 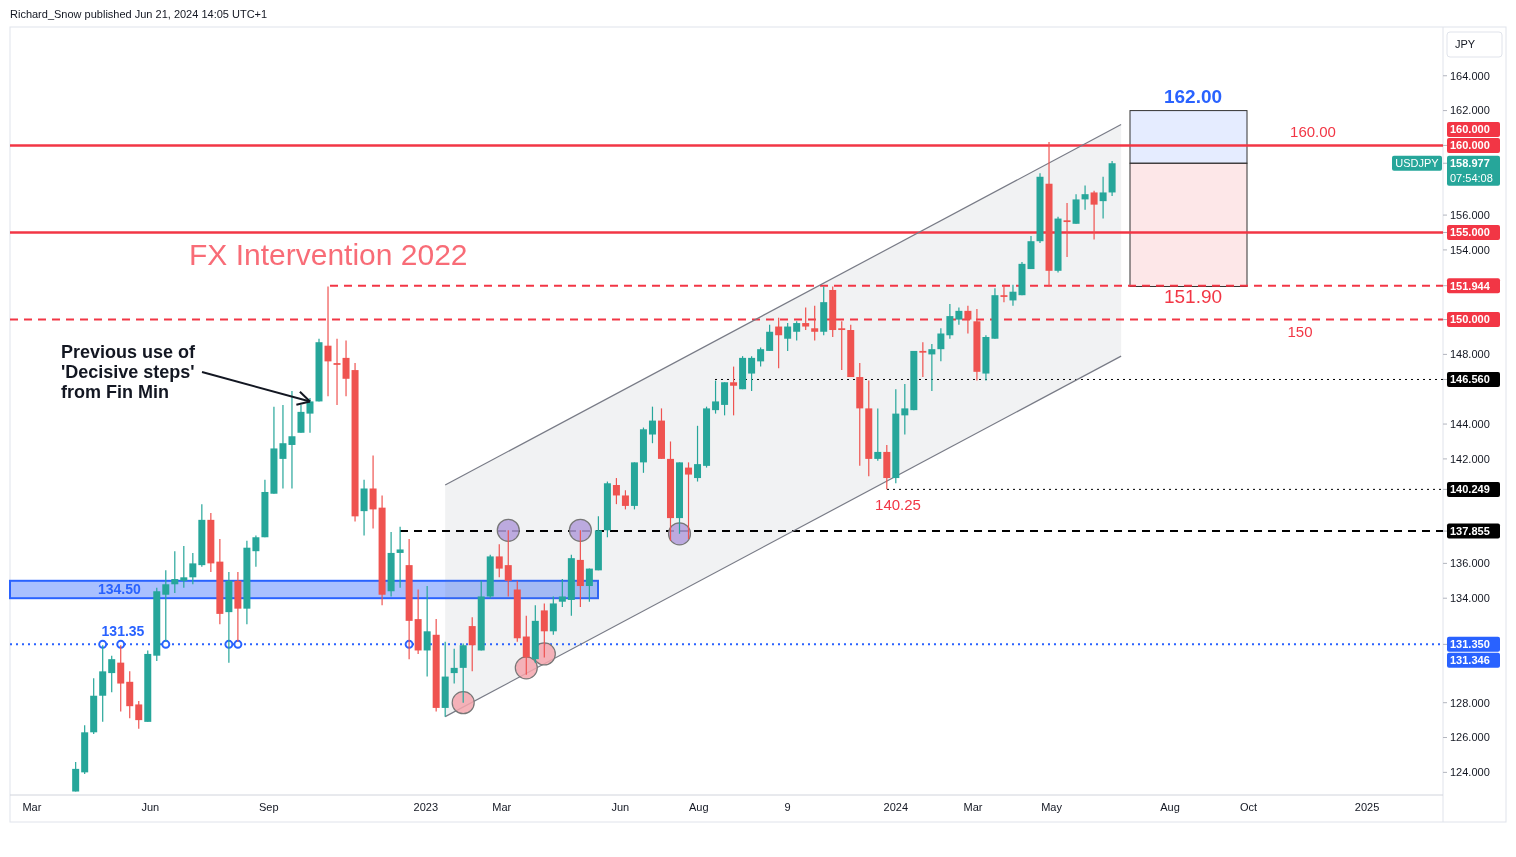 What do you see at coordinates (1470, 75) in the screenshot?
I see `y-tick-label: 164.000` at bounding box center [1470, 75].